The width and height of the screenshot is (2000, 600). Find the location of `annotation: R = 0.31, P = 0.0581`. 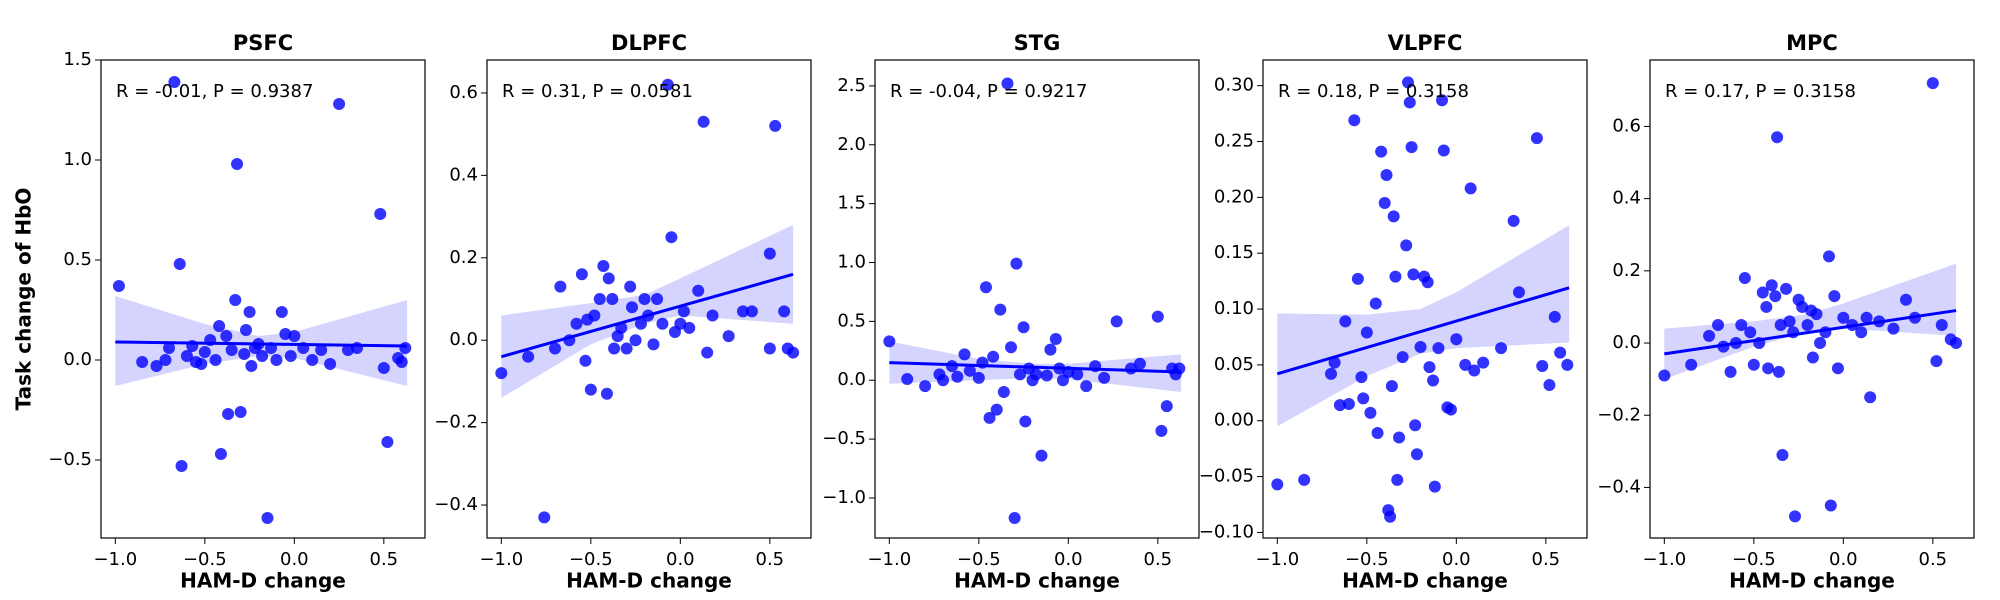

annotation: R = 0.31, P = 0.0581 is located at coordinates (597, 91).